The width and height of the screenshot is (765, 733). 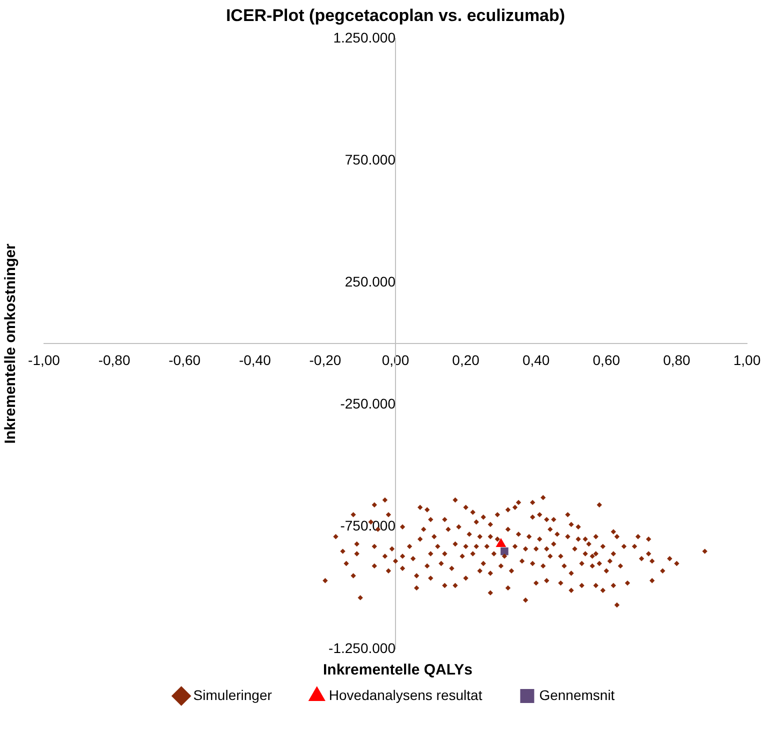 I want to click on chart-title: ICER-Plot (pegcetacoplan vs. eculizumab), so click(x=396, y=15).